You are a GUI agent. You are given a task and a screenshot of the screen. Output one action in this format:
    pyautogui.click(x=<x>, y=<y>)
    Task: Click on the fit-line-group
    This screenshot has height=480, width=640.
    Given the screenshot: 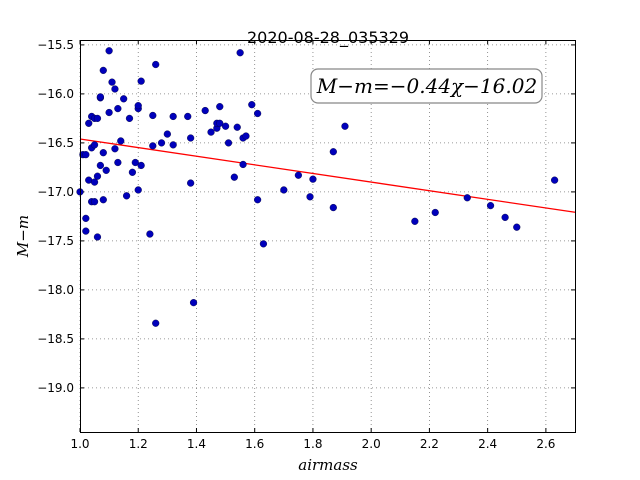 What is the action you would take?
    pyautogui.click(x=327, y=175)
    